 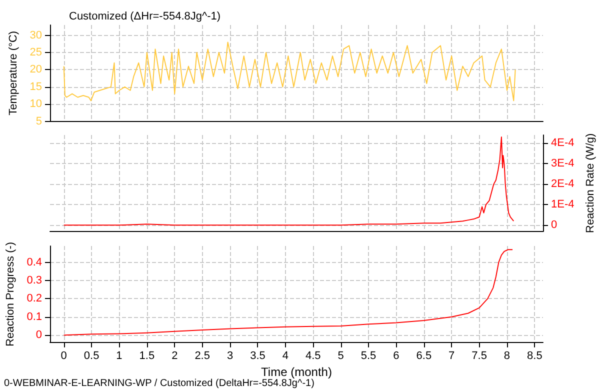 I want to click on y-tick-label: 0.3, so click(x=34, y=280).